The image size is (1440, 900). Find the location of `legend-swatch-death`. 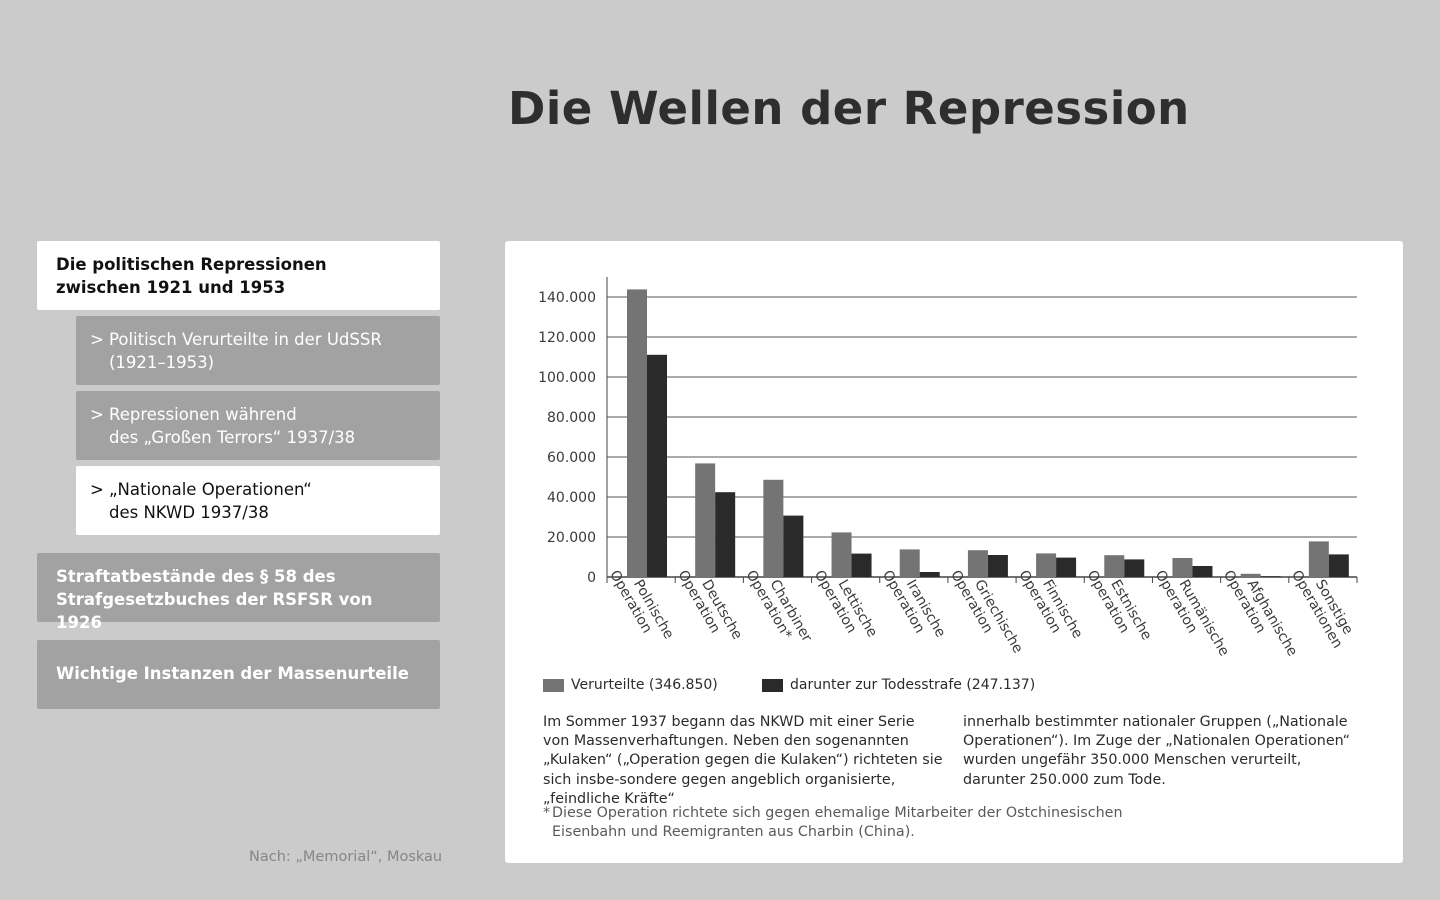

legend-swatch-death is located at coordinates (772, 685).